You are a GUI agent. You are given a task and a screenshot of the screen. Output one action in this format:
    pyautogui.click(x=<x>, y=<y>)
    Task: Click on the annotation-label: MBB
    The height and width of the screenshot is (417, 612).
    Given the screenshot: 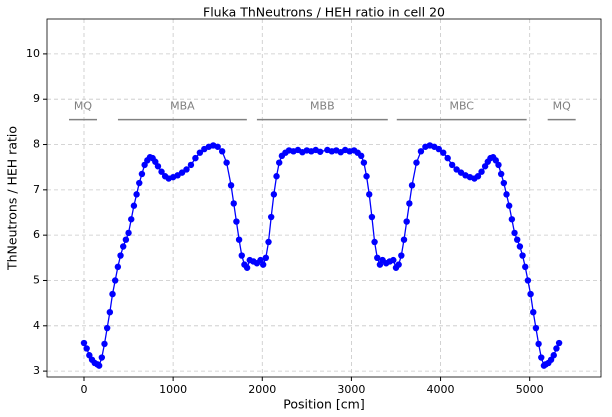 What is the action you would take?
    pyautogui.click(x=322, y=106)
    